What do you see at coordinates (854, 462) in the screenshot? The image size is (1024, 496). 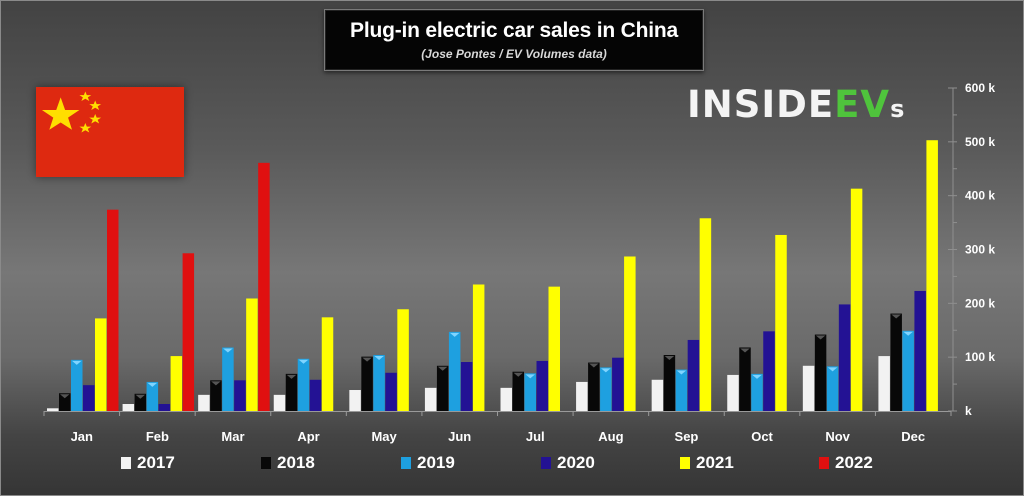 I see `legend-label: 2022` at bounding box center [854, 462].